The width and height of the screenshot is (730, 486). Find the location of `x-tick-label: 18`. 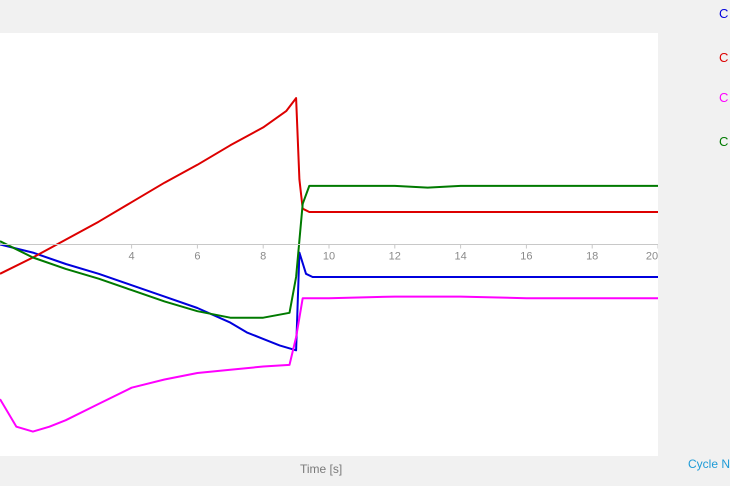

x-tick-label: 18 is located at coordinates (592, 257).